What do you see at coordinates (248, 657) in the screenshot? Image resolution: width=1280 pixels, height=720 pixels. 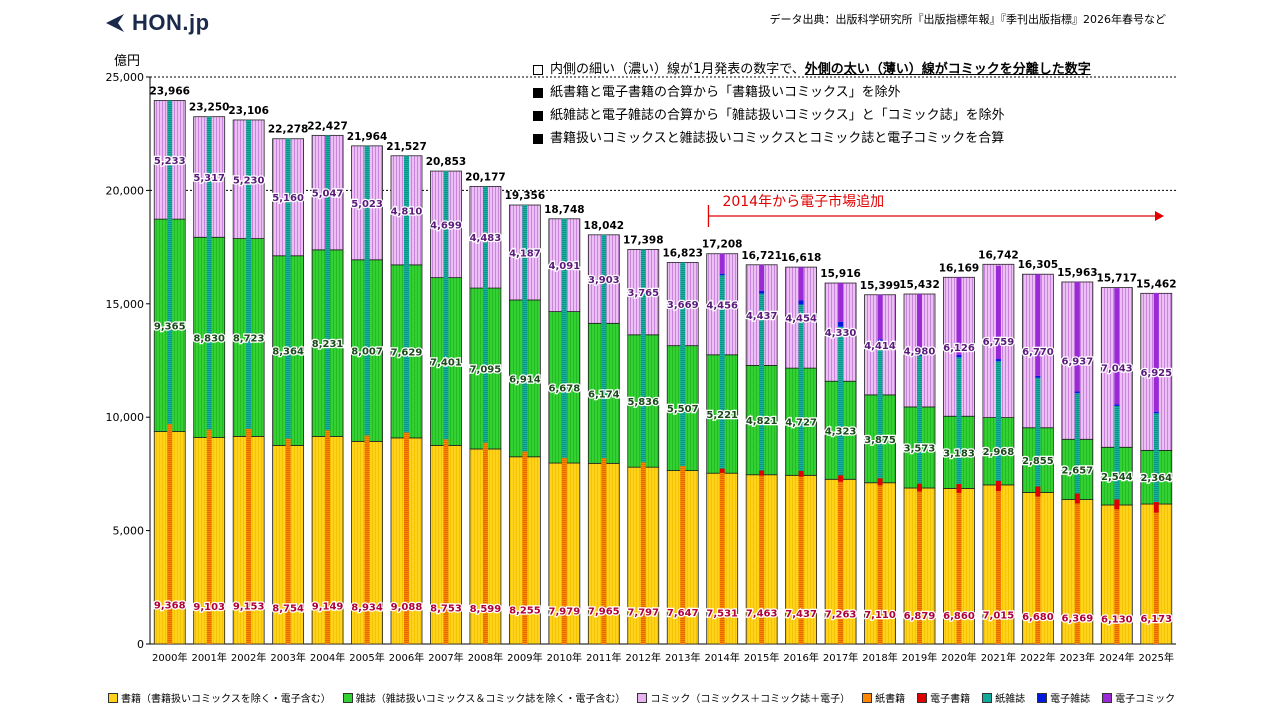 I see `x-tick-label: 2002年` at bounding box center [248, 657].